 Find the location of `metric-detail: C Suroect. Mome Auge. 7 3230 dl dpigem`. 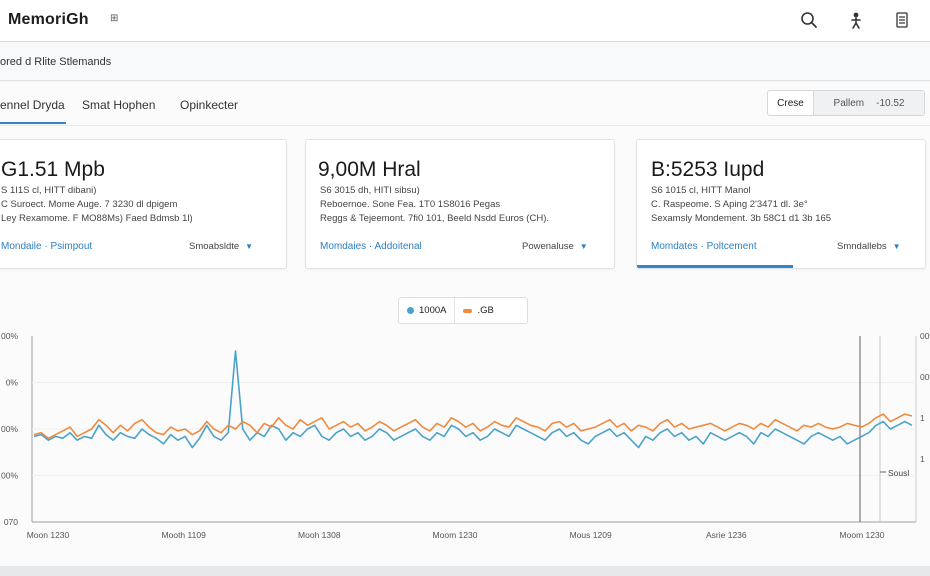

metric-detail: C Suroect. Mome Auge. 7 3230 dl dpigem is located at coordinates (89, 204).